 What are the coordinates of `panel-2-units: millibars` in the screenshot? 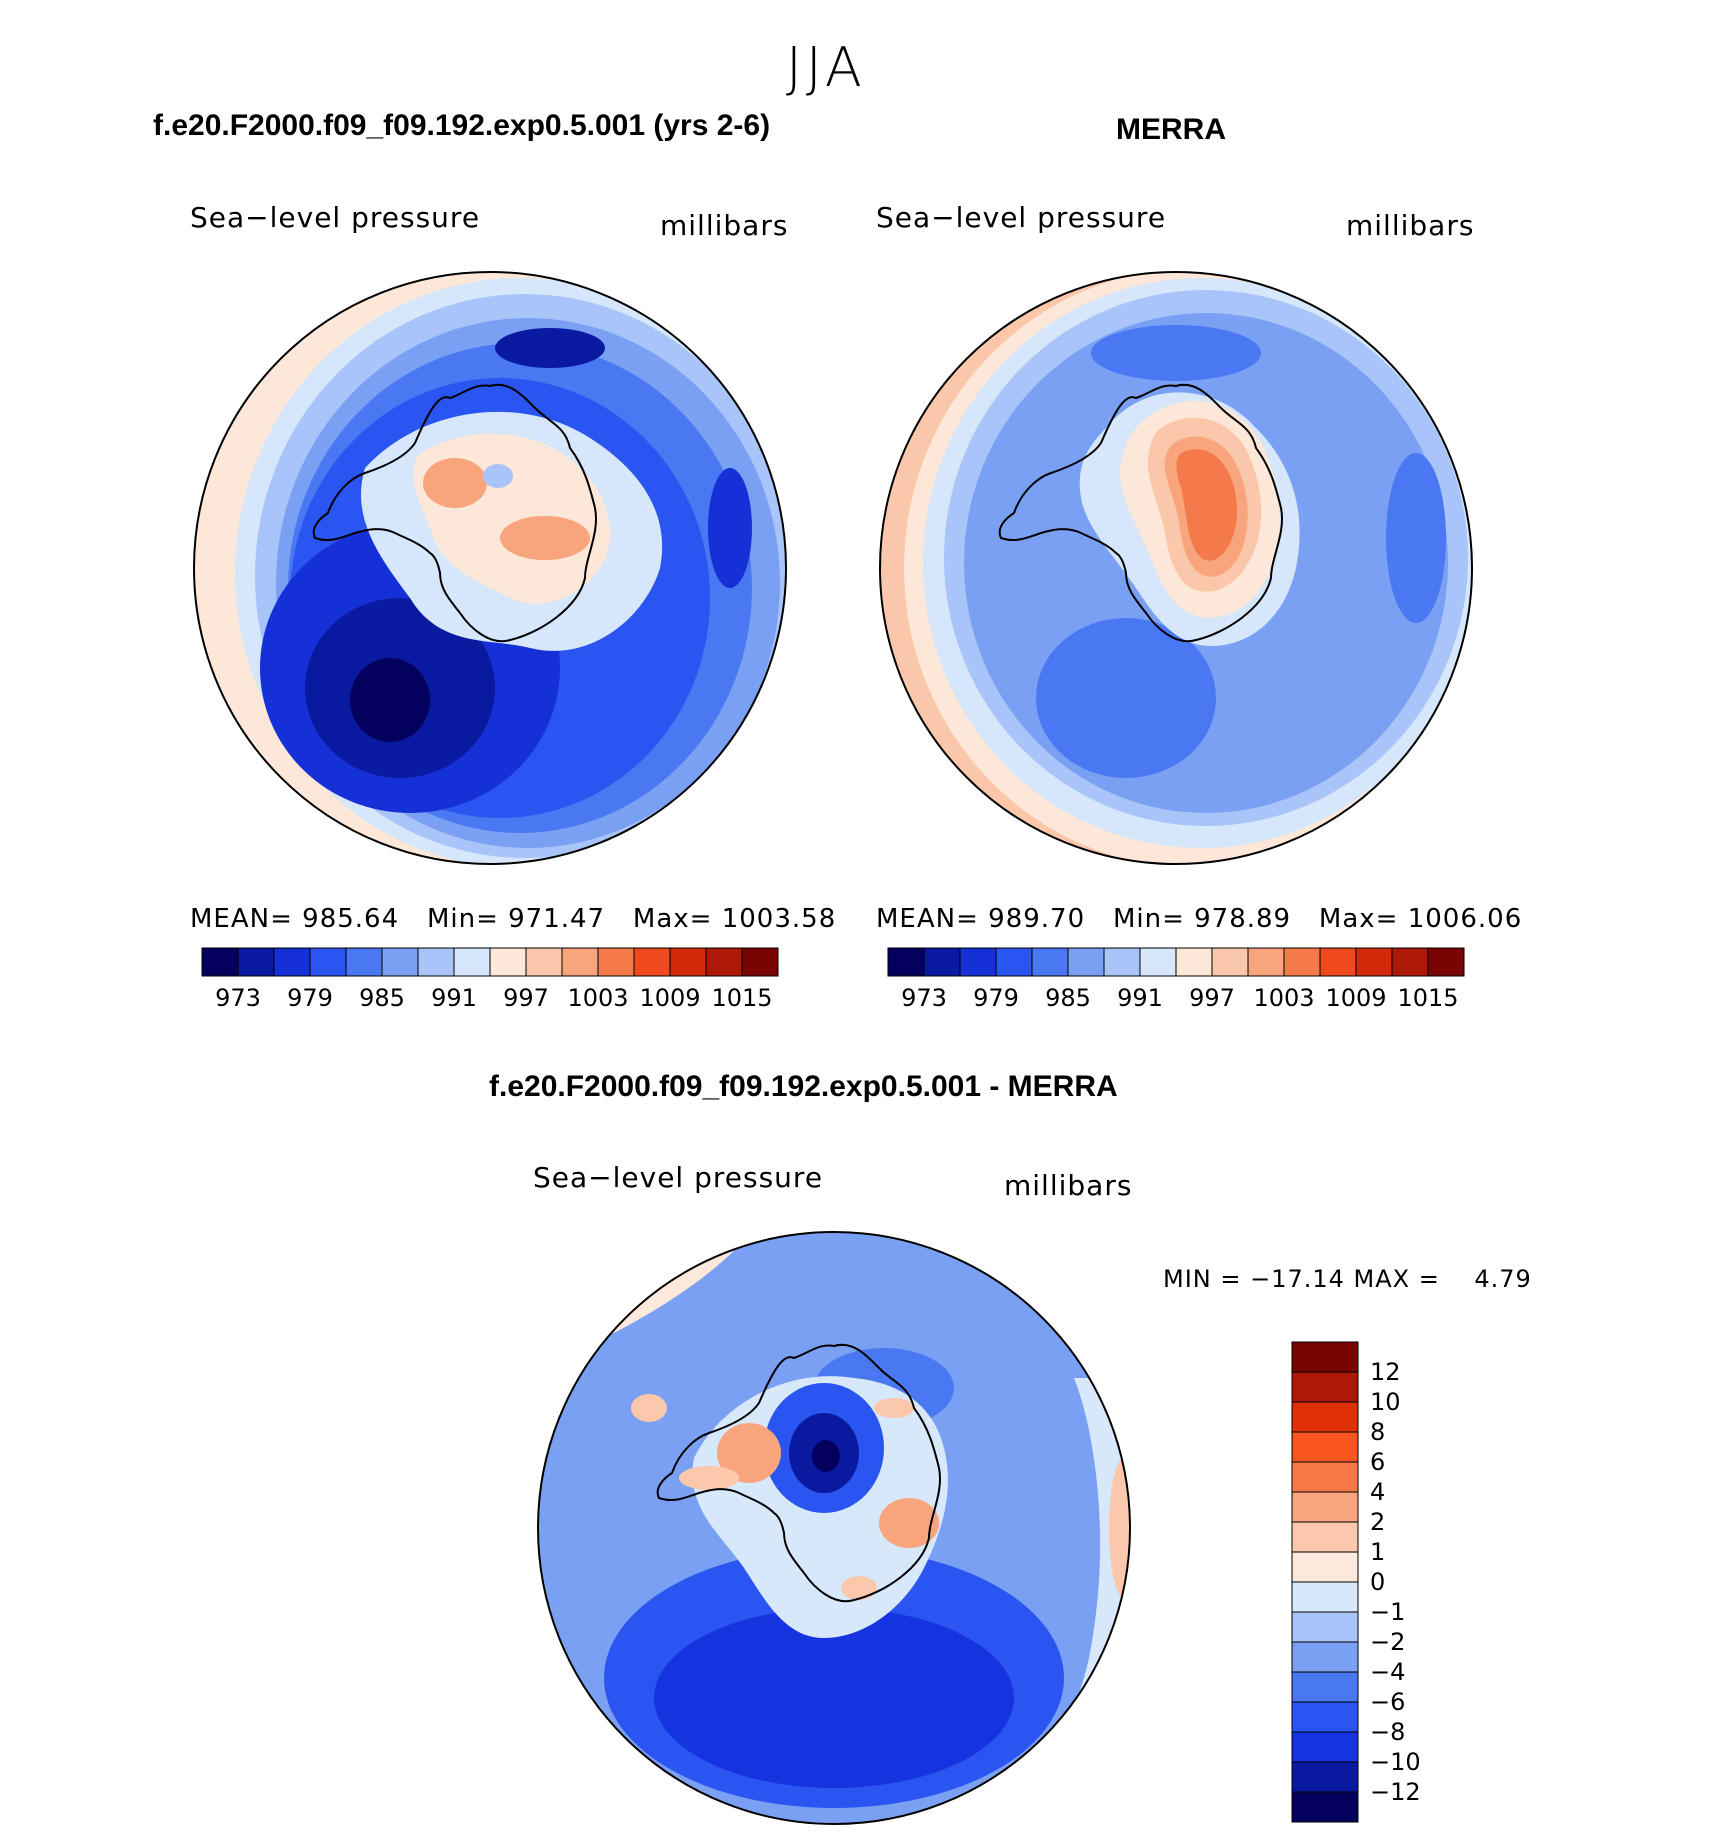 It's located at (1410, 225).